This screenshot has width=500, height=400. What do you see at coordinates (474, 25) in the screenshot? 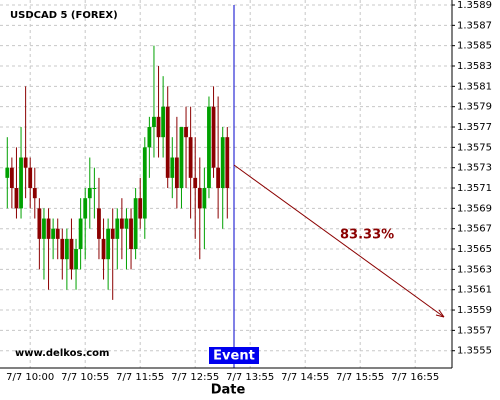
I see `y-tick-label: 1.3587` at bounding box center [474, 25].